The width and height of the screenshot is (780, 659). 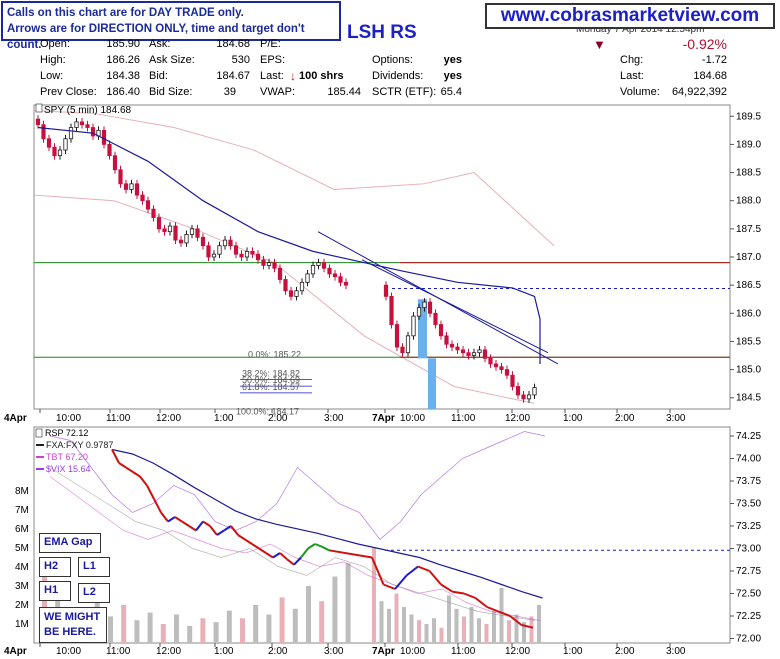 What do you see at coordinates (70, 543) in the screenshot?
I see `ema-gap-label: EMA Gap` at bounding box center [70, 543].